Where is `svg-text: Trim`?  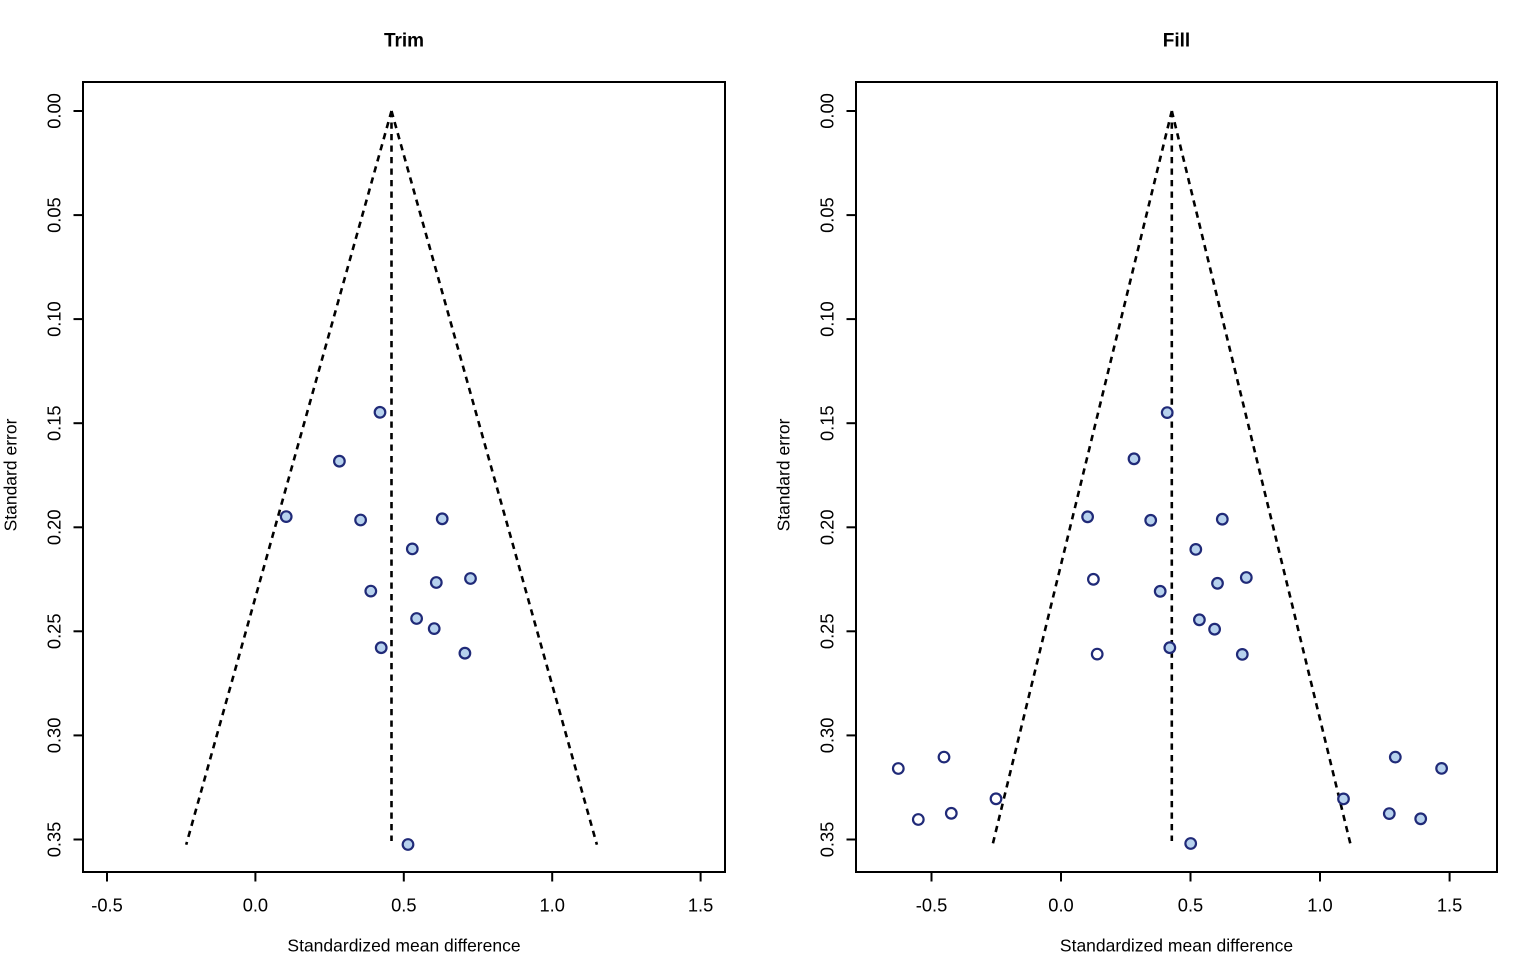
svg-text: Trim is located at coordinates (404, 41).